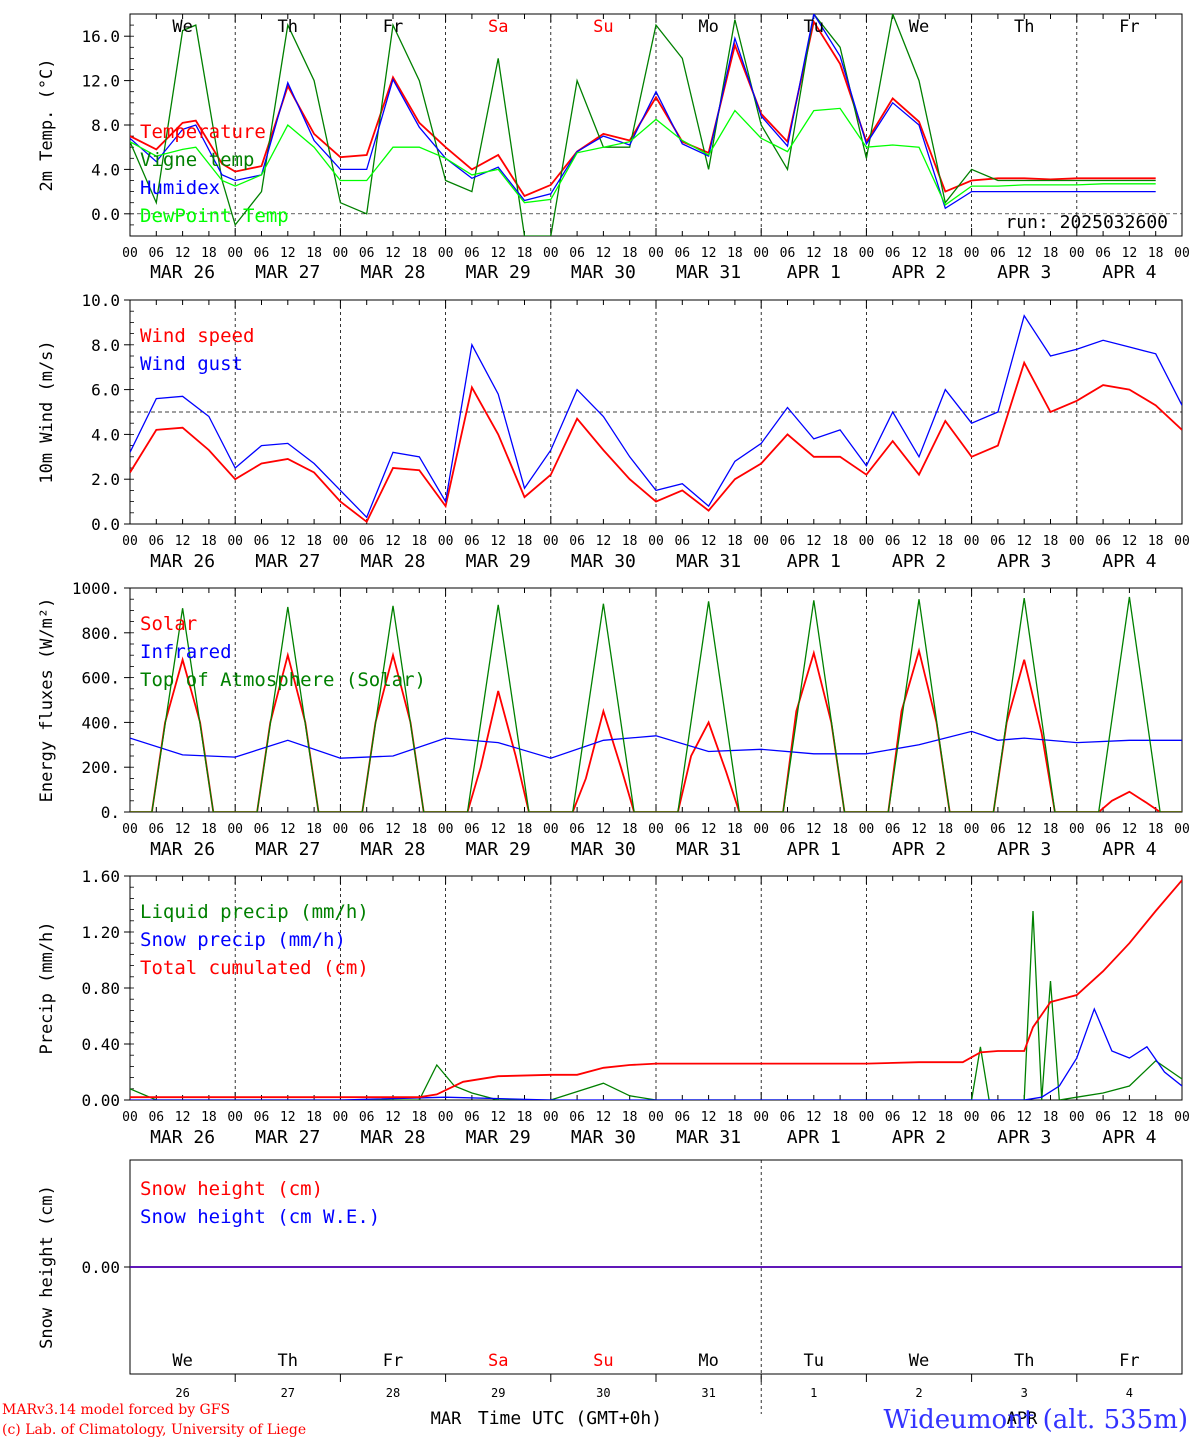  I want to click on day-number: 2, so click(918, 1393).